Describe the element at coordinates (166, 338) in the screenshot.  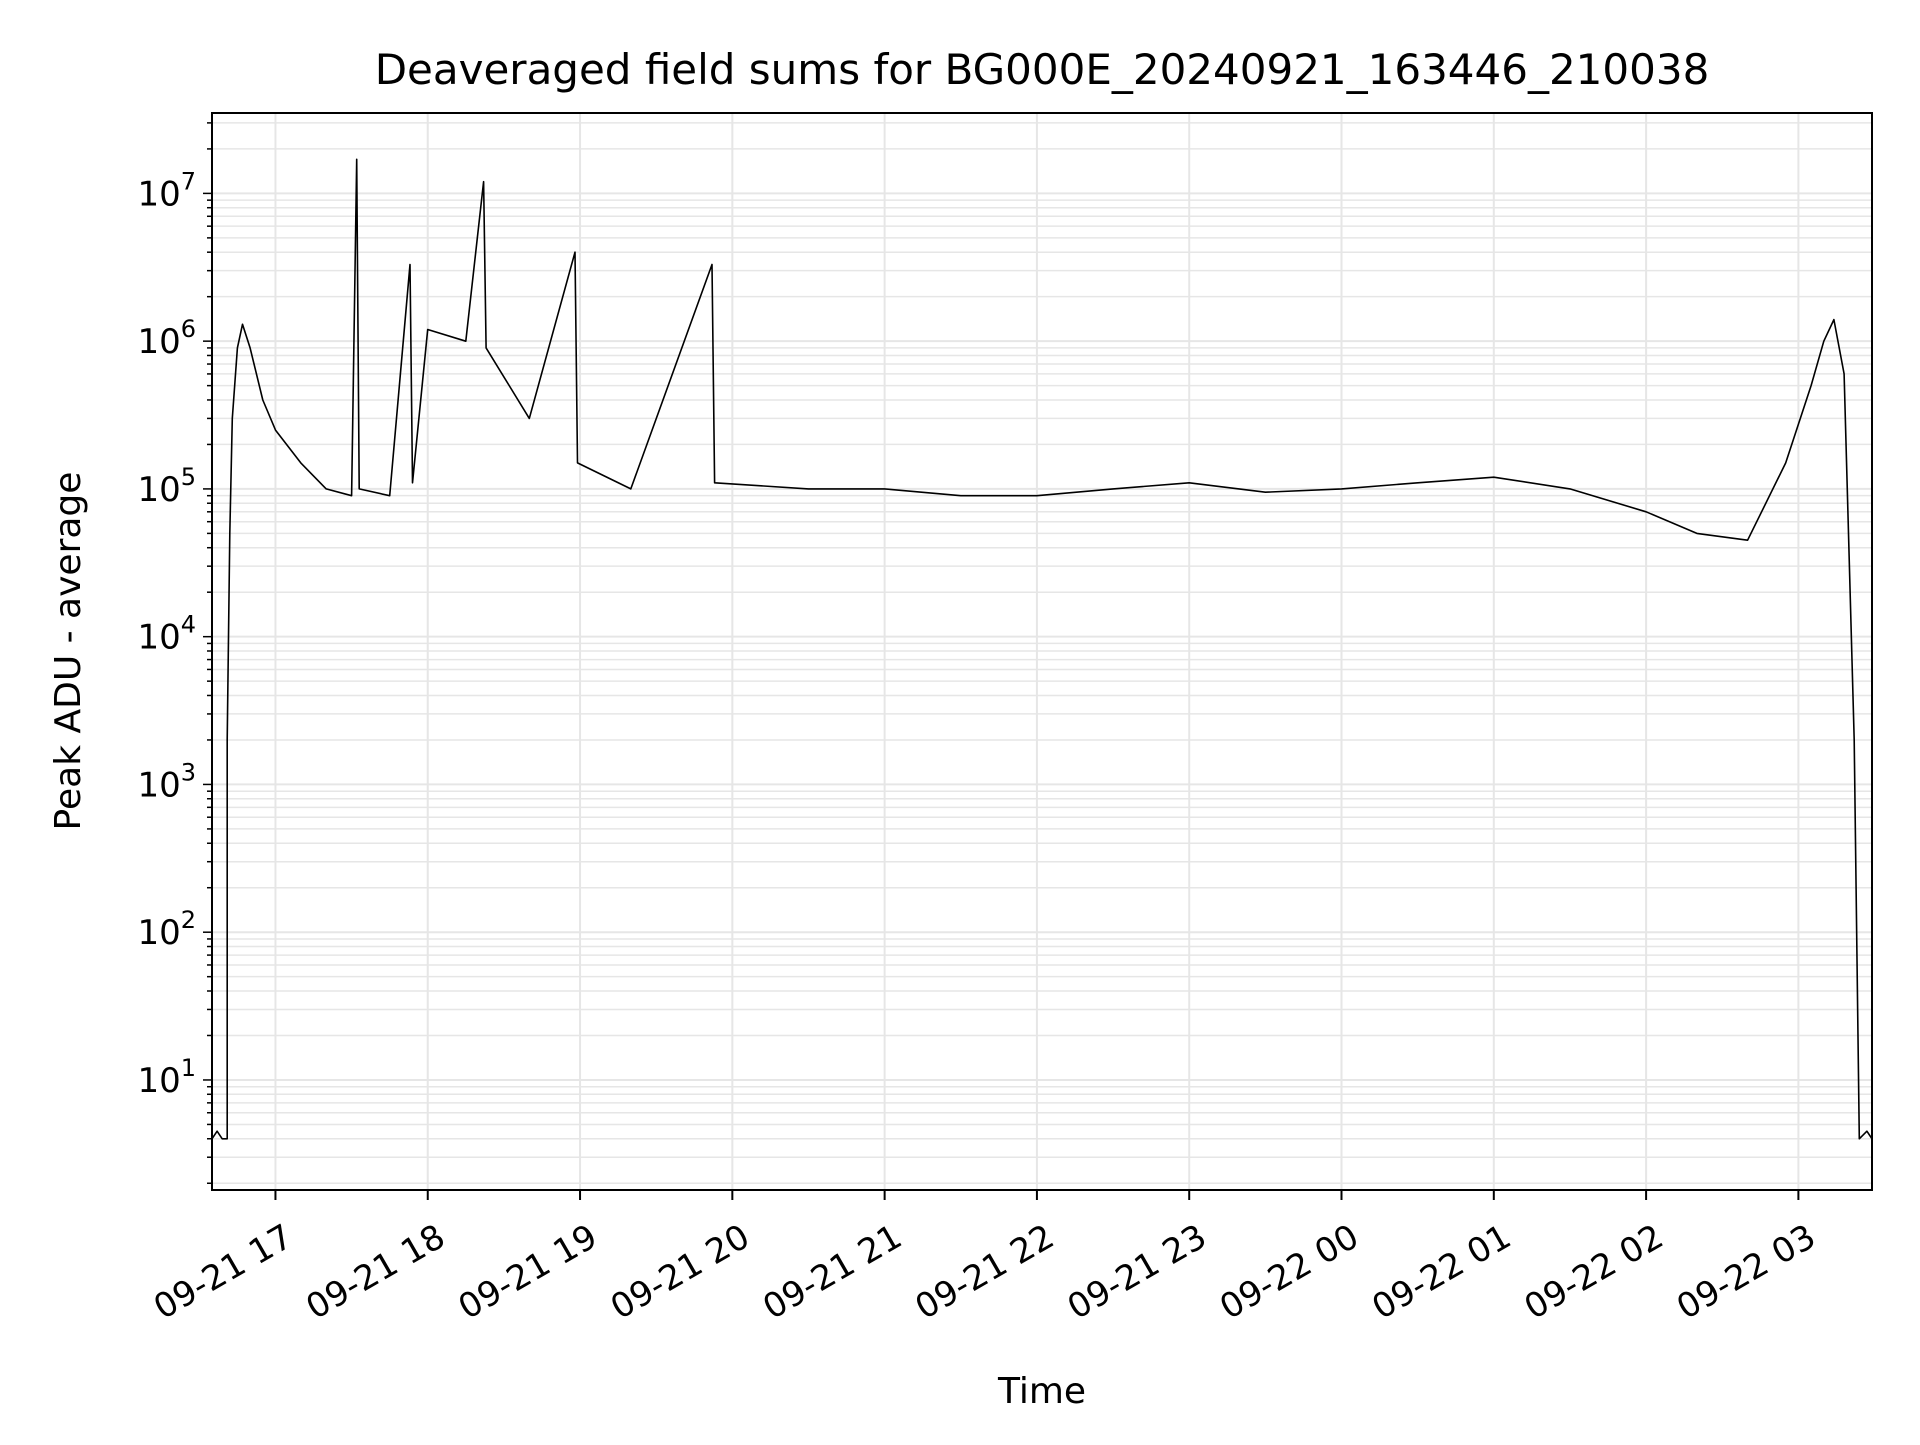
I see `y-tick-label: 10⁶` at that location.